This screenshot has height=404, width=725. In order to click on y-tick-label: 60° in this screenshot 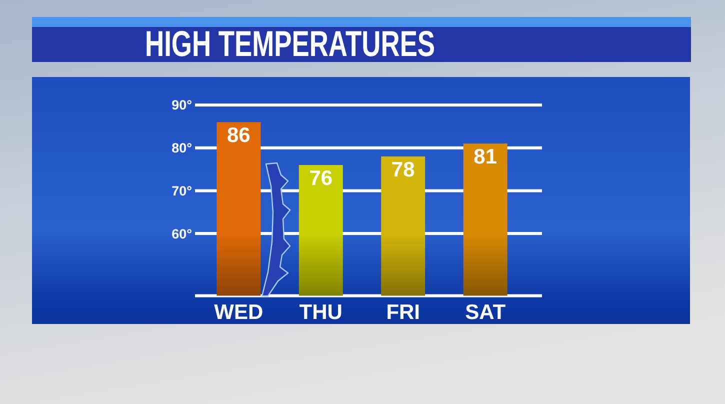, I will do `click(182, 234)`.